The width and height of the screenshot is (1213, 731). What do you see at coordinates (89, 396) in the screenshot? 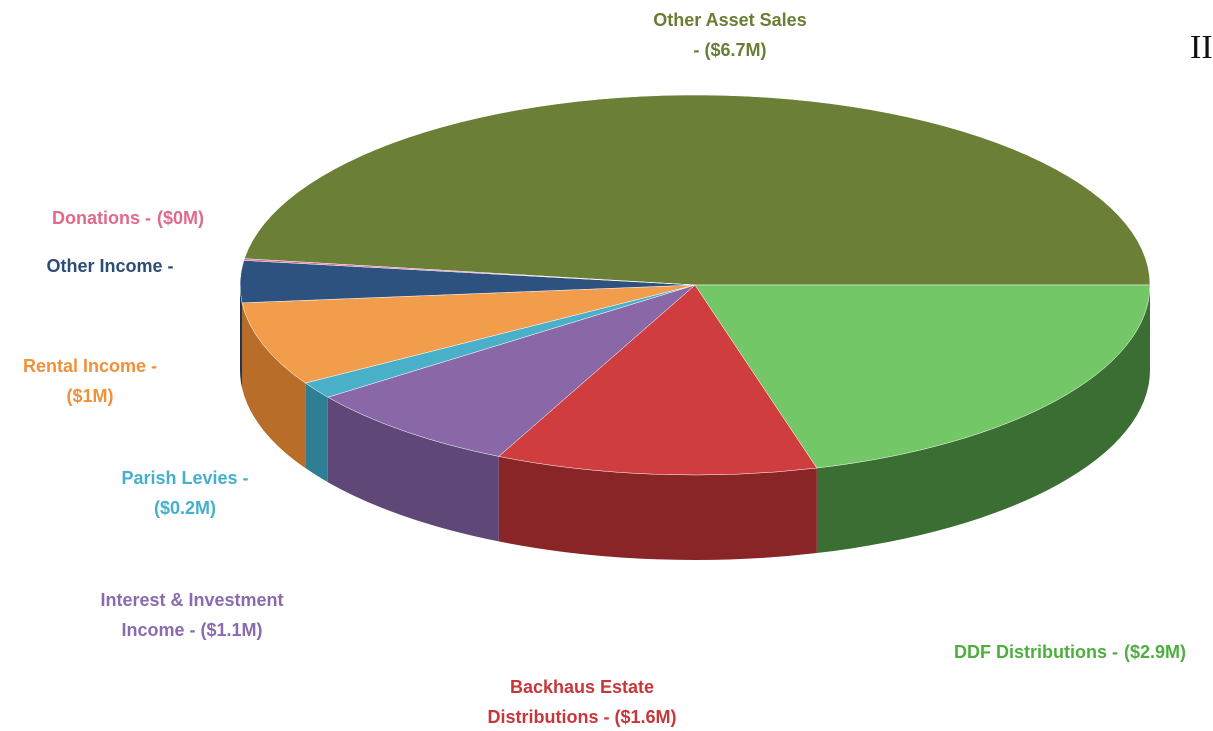
I see `value-label: ($1M)` at bounding box center [89, 396].